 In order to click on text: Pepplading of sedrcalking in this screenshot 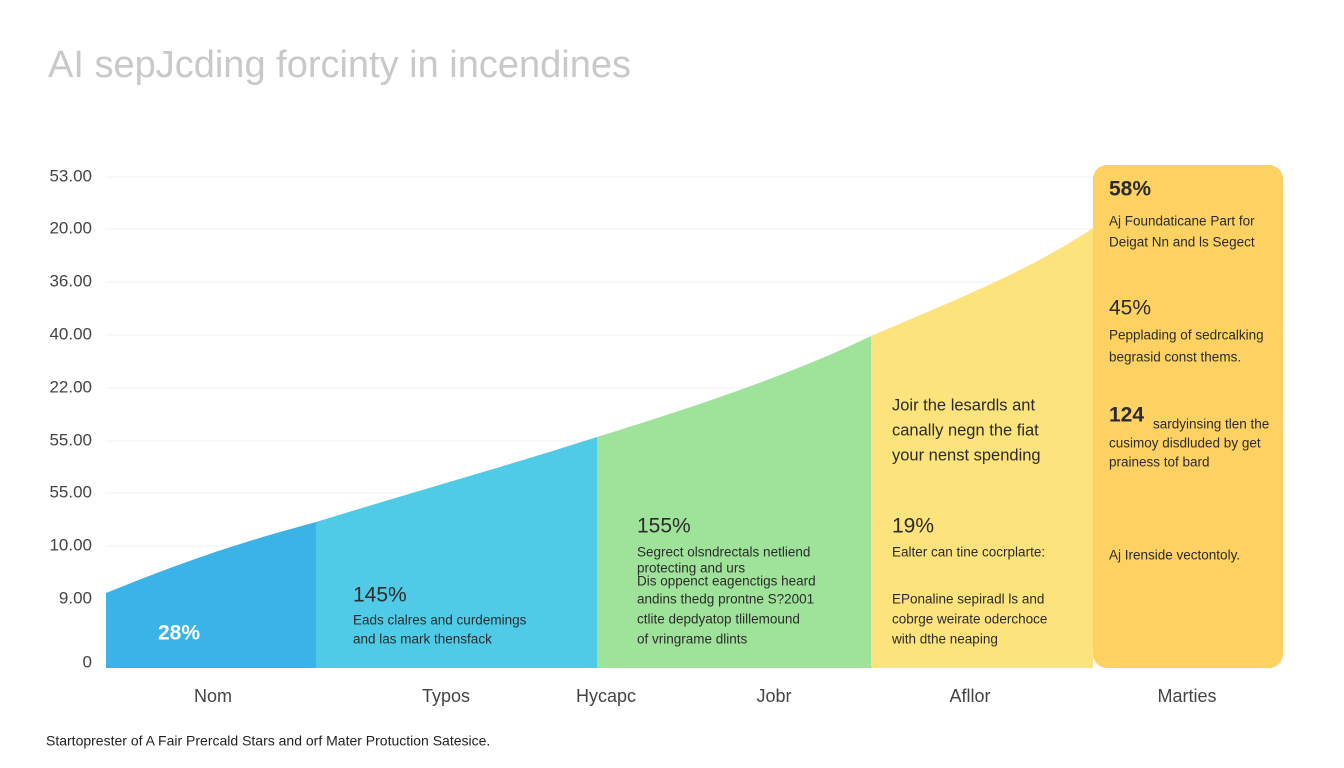, I will do `click(1186, 335)`.